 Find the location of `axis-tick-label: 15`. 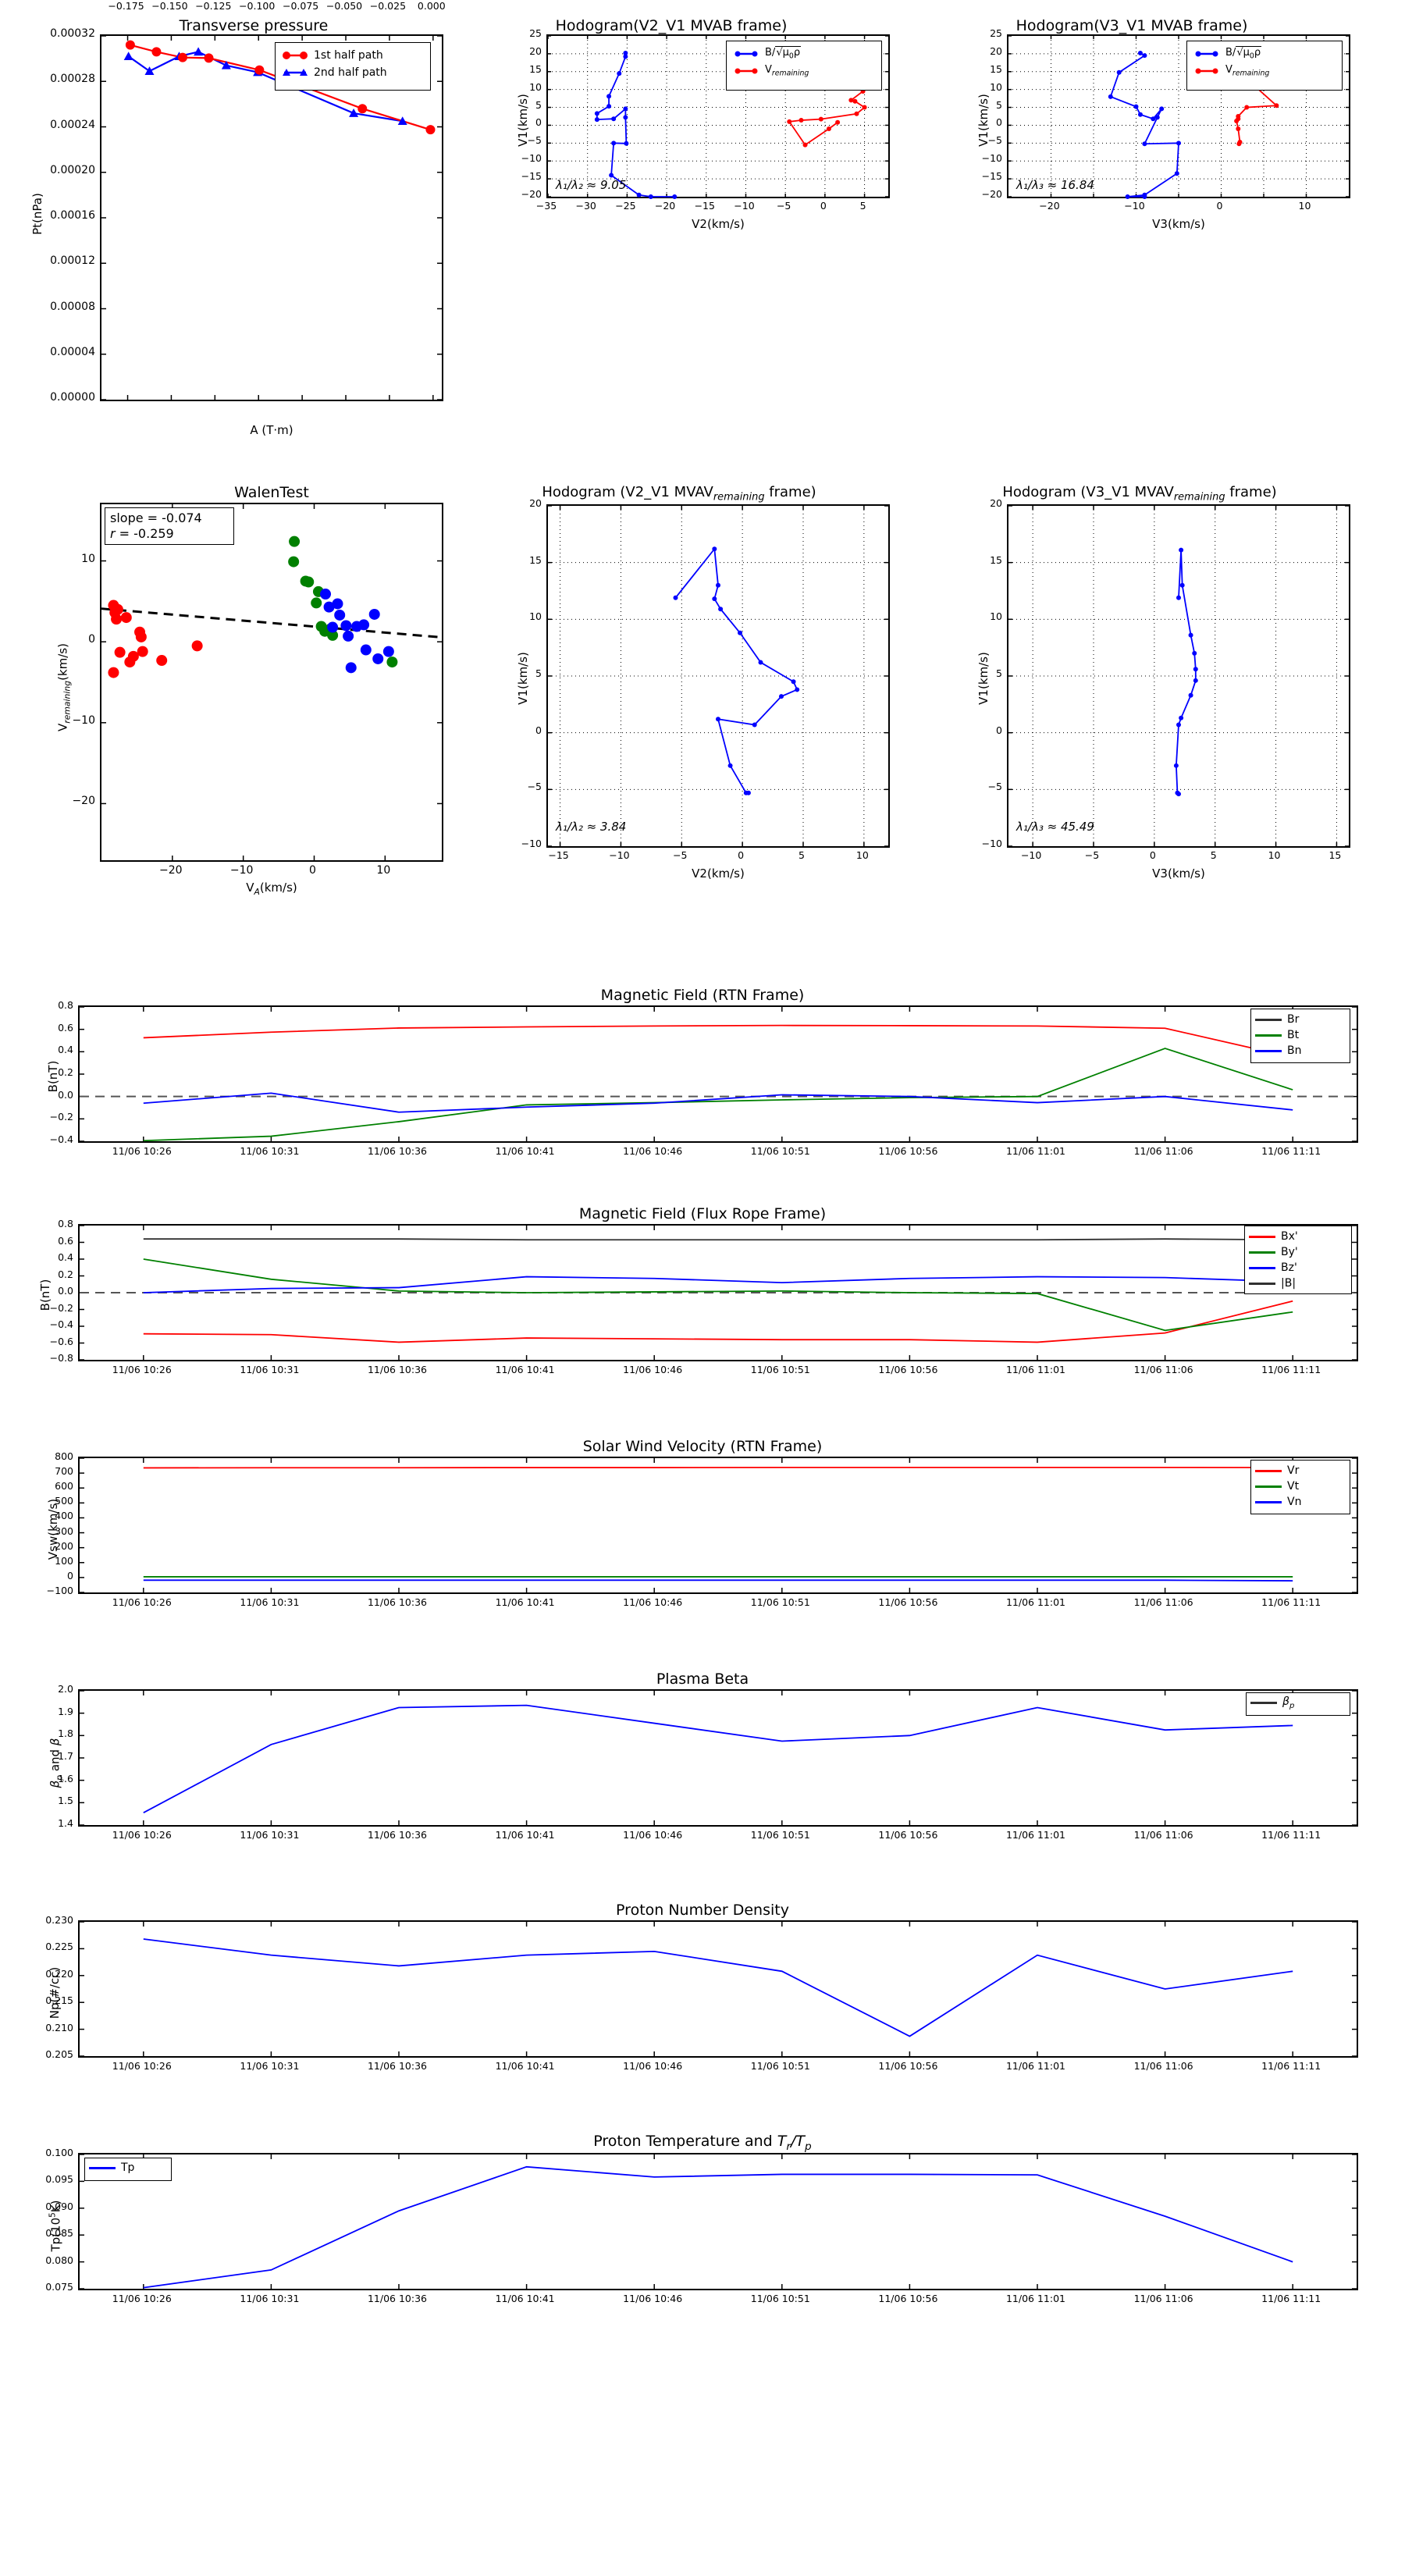

axis-tick-label: 15 is located at coordinates (996, 559).